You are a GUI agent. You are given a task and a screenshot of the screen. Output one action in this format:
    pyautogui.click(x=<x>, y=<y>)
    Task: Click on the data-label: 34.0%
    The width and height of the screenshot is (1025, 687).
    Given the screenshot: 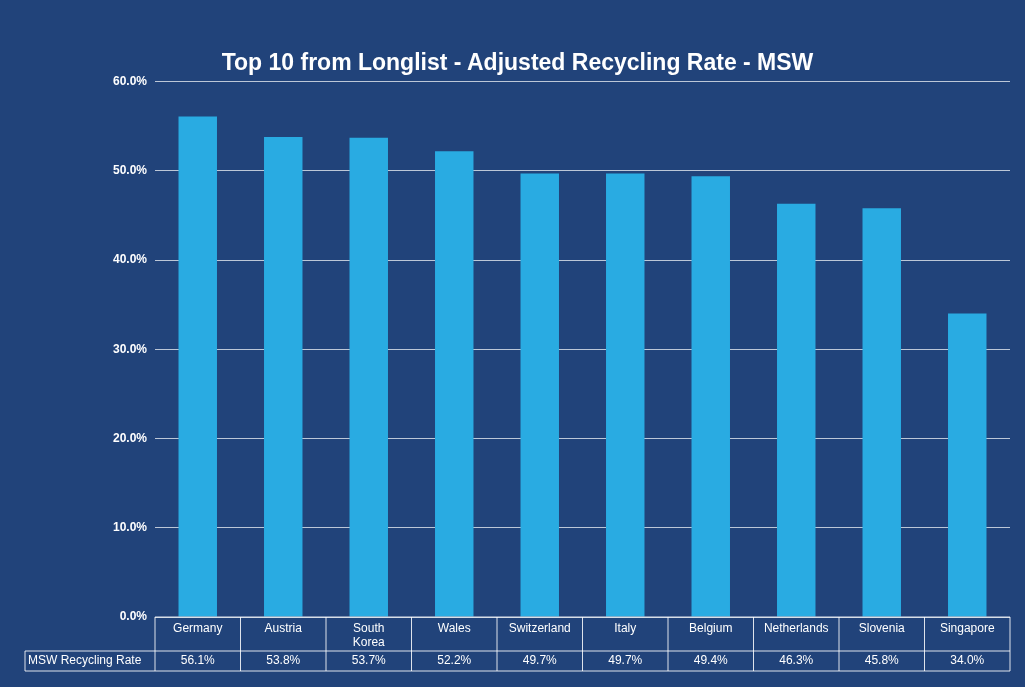 What is the action you would take?
    pyautogui.click(x=967, y=660)
    